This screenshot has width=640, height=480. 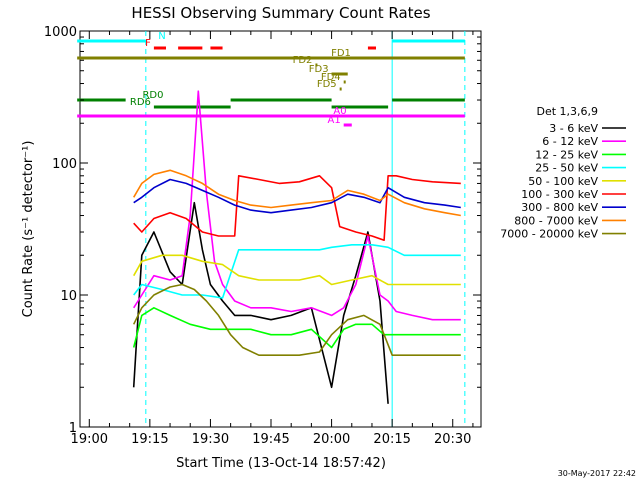 What do you see at coordinates (303, 60) in the screenshot?
I see `state-bar-label-fd2: FD2` at bounding box center [303, 60].